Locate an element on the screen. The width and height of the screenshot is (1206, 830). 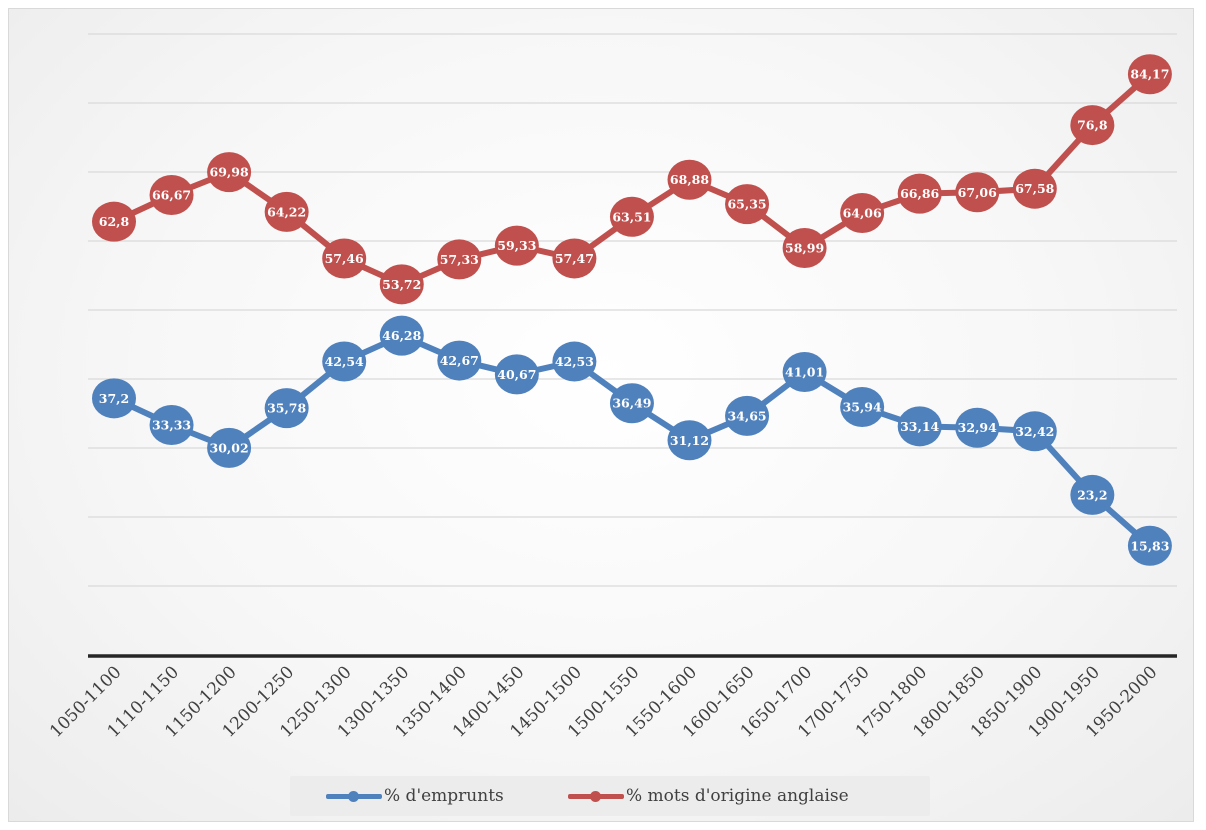
legend-swatch-origine-anglaise is located at coordinates (596, 796).